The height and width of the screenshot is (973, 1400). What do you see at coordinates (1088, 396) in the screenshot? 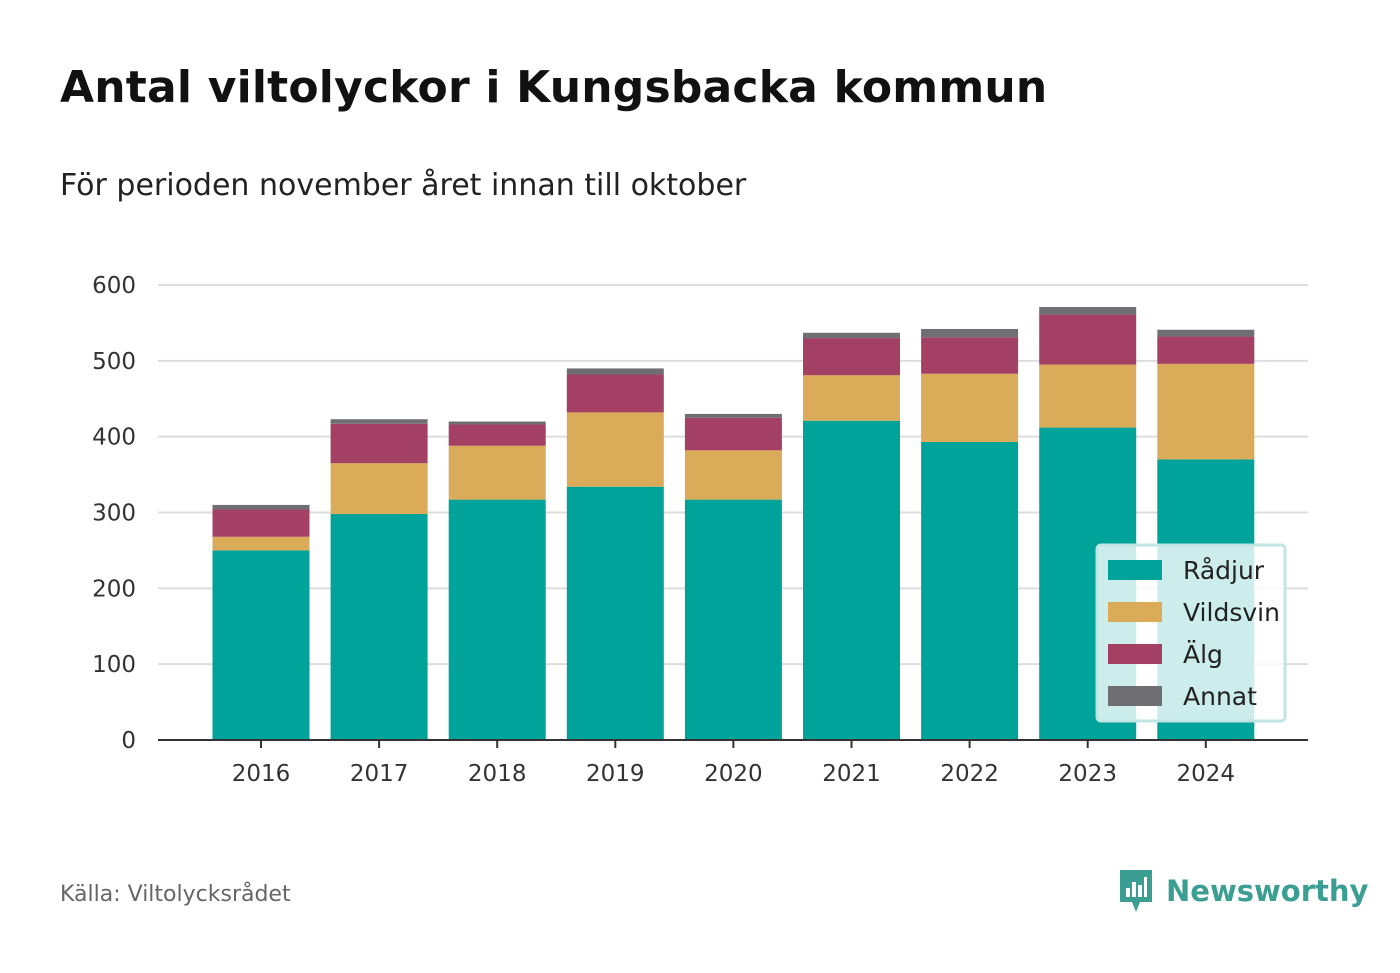
I see `bar-segment-vildsvin-2023` at bounding box center [1088, 396].